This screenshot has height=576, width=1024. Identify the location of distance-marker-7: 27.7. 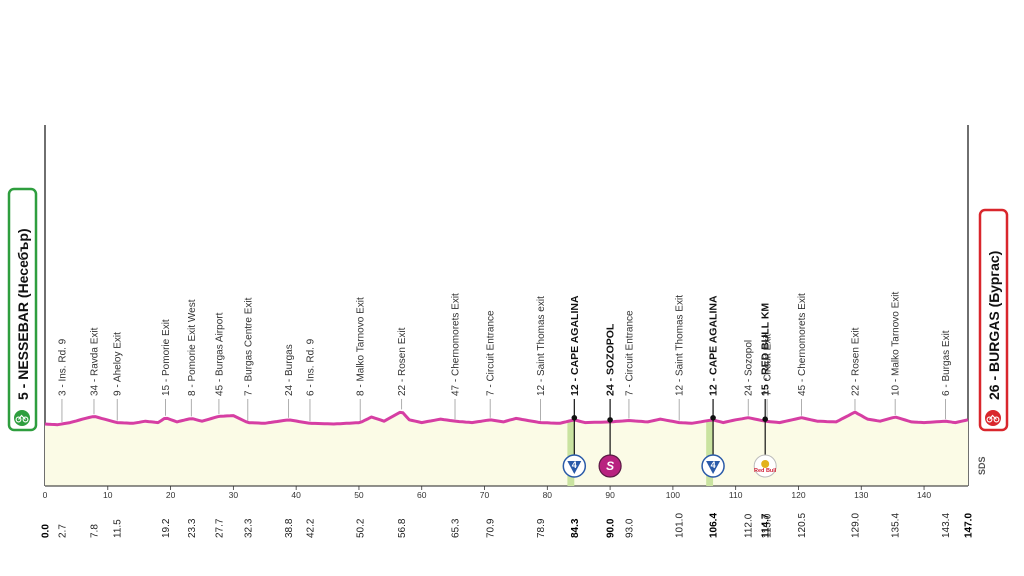
(219, 528).